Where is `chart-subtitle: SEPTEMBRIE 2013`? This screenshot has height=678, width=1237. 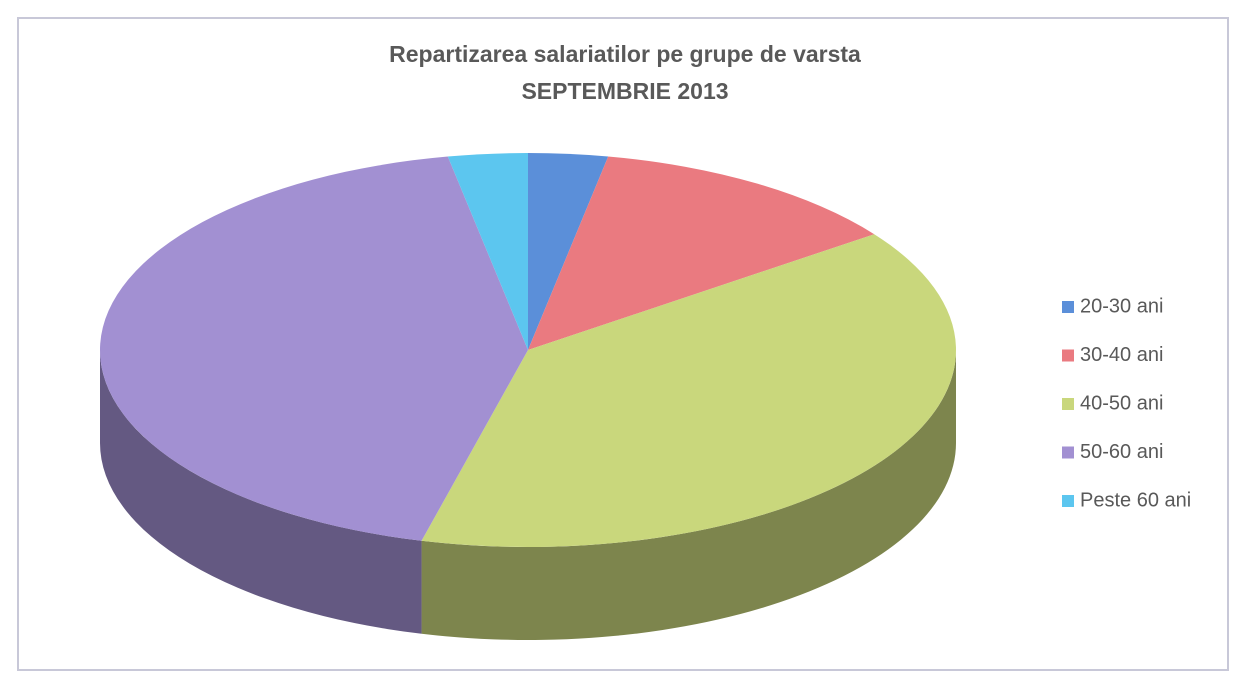 chart-subtitle: SEPTEMBRIE 2013 is located at coordinates (624, 91).